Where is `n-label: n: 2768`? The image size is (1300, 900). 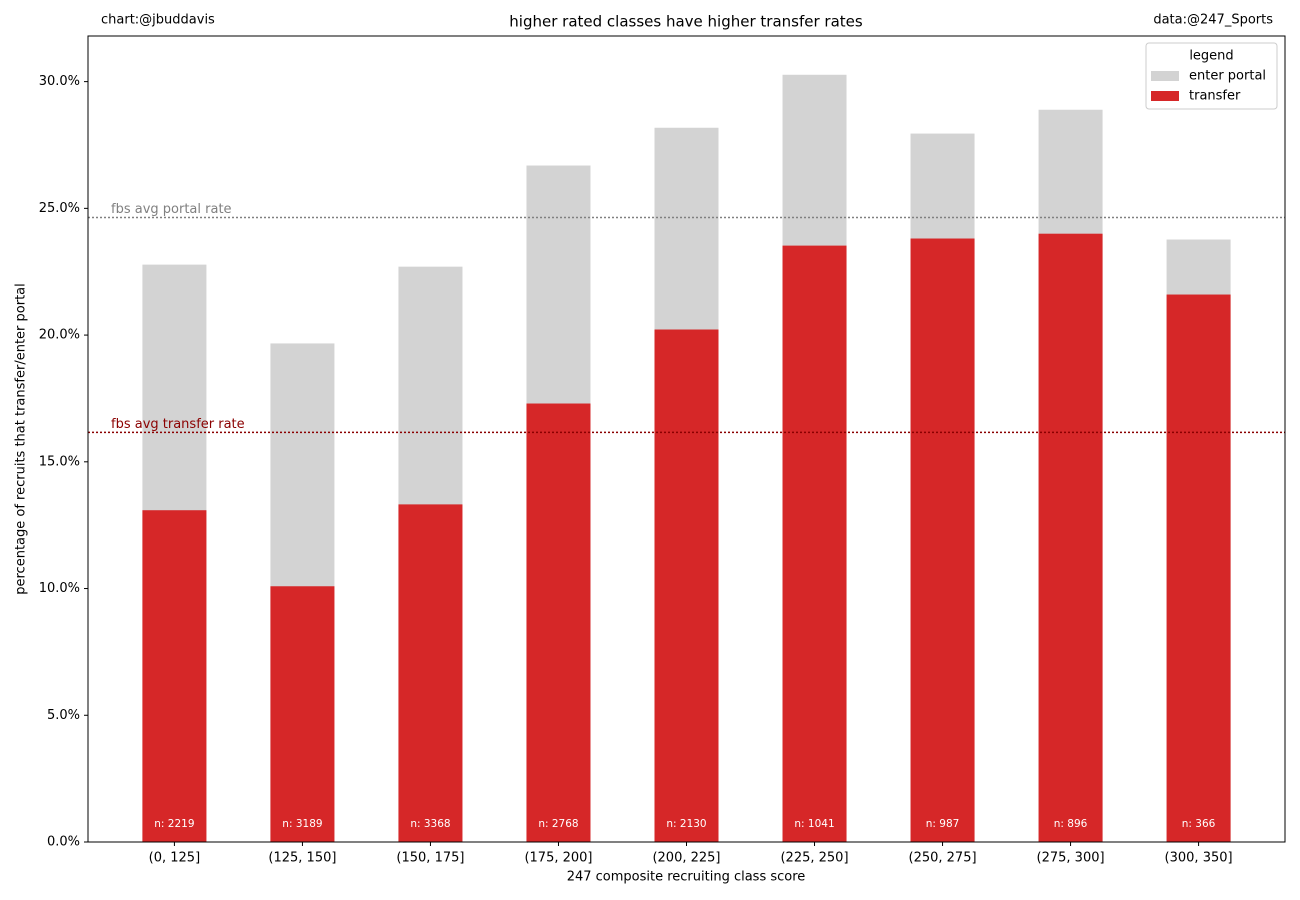 n-label: n: 2768 is located at coordinates (558, 824).